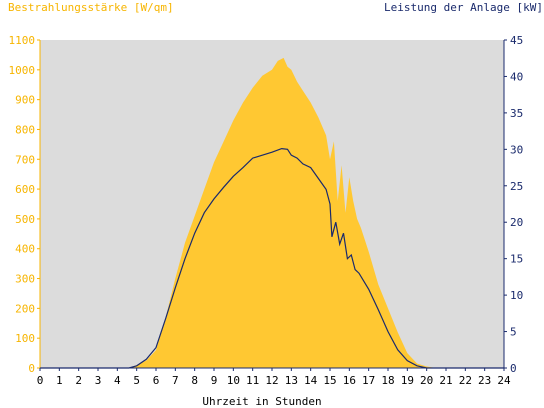 Image resolution: width=544 pixels, height=408 pixels. What do you see at coordinates (349, 380) in the screenshot?
I see `x-tick-label: 16` at bounding box center [349, 380].